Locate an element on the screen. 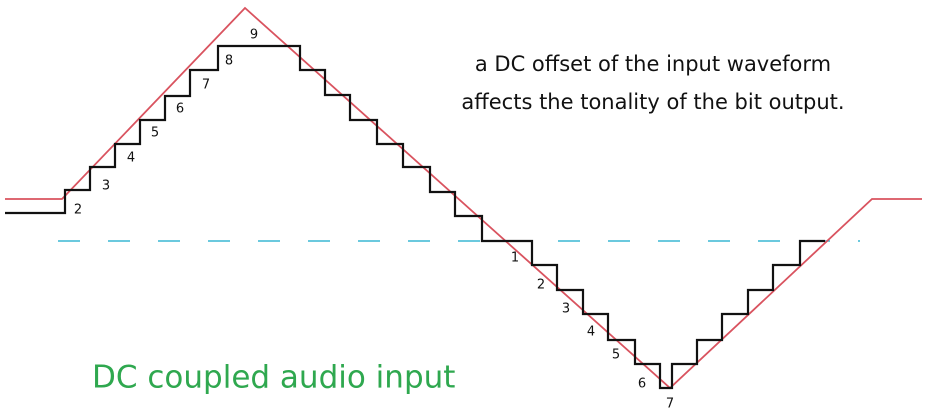  step-label: 9 is located at coordinates (254, 35).